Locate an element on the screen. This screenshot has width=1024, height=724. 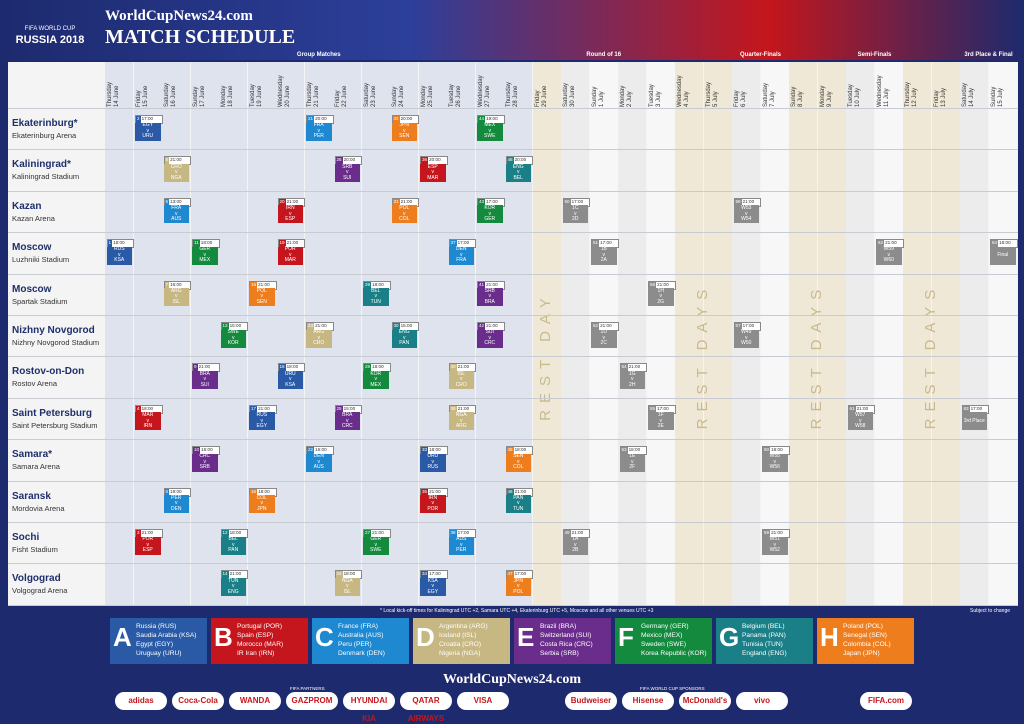
group-team: Australia (AUS) is located at coordinates (361, 635).